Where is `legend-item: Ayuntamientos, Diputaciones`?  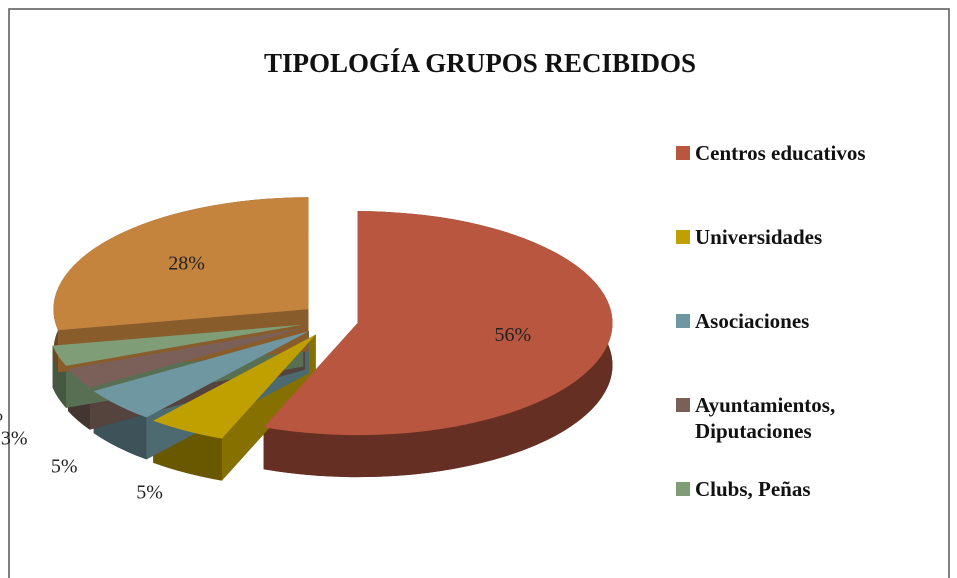
legend-item: Ayuntamientos, Diputaciones is located at coordinates (811, 434).